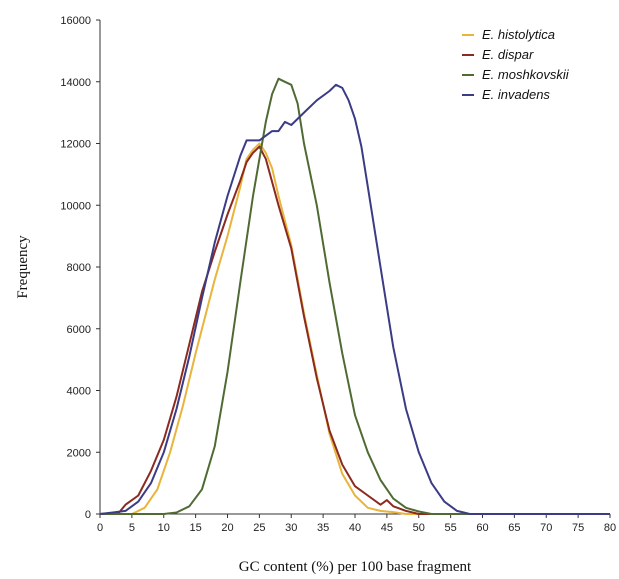  I want to click on x-tick-label: 10, so click(164, 528).